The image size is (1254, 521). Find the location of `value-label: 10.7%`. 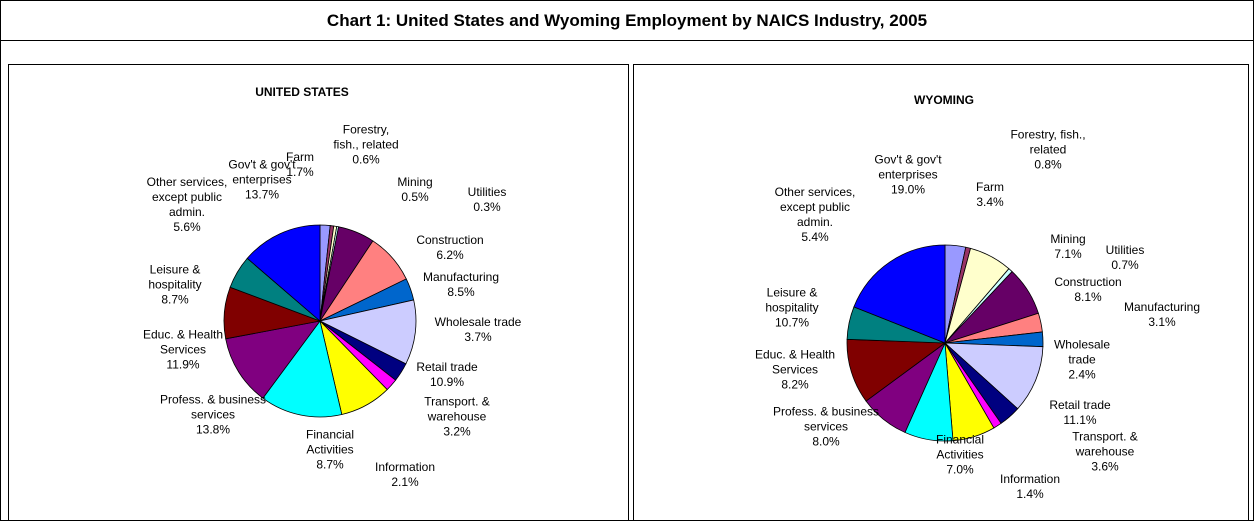

value-label: 10.7% is located at coordinates (792, 322).